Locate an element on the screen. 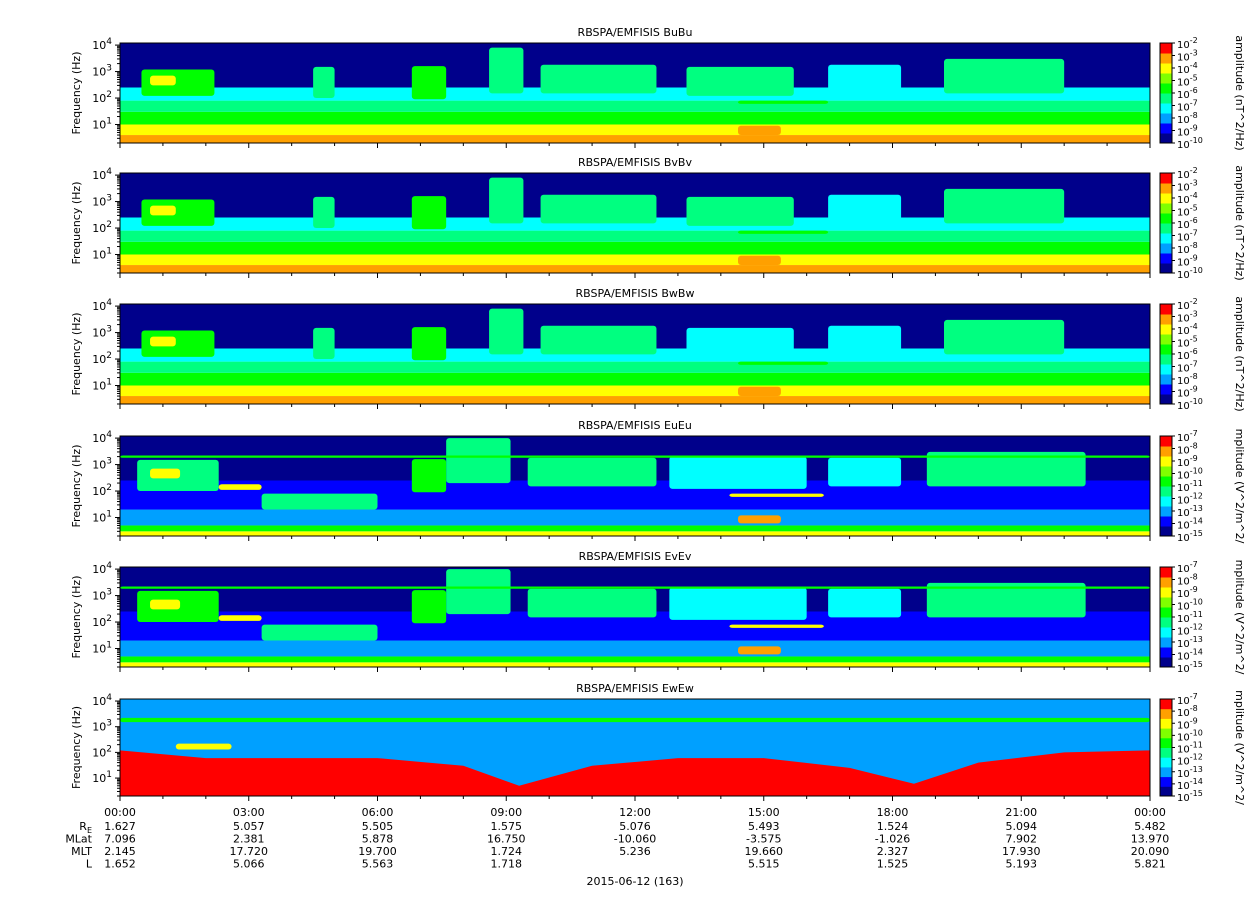 This screenshot has width=1248, height=899. colorbar-tick-label: 10⁻¹¹ is located at coordinates (1190, 617).